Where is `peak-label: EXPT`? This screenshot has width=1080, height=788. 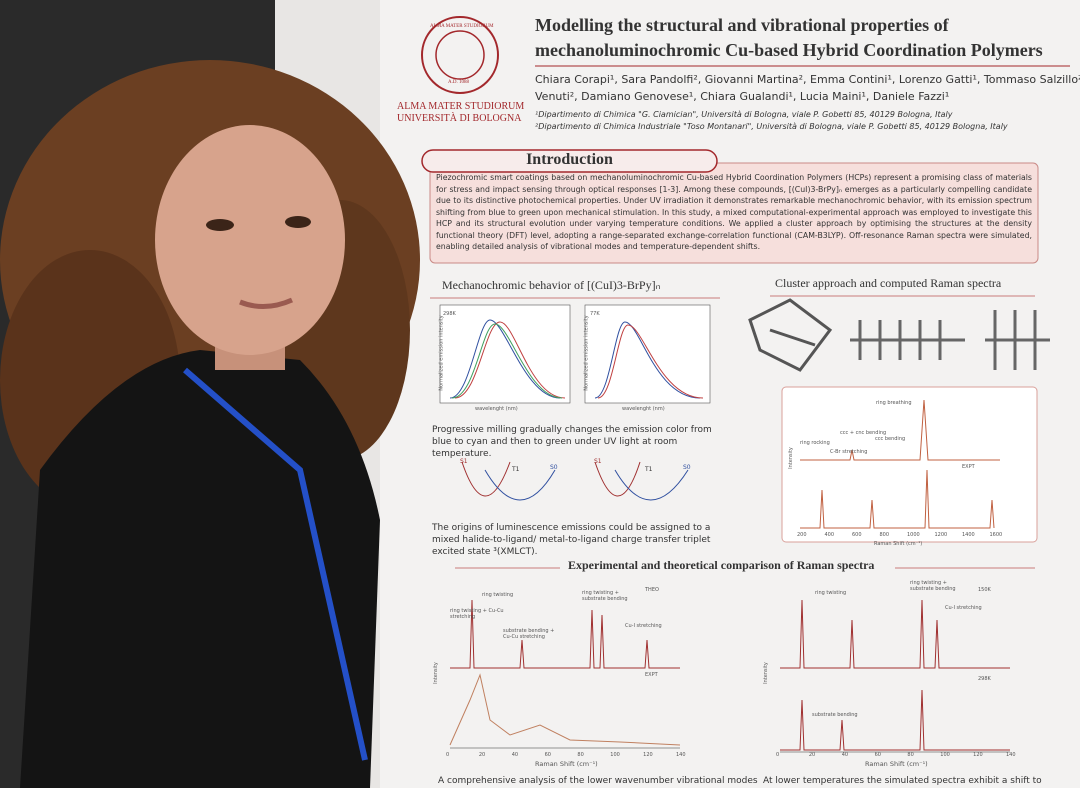 peak-label: EXPT is located at coordinates (651, 675).